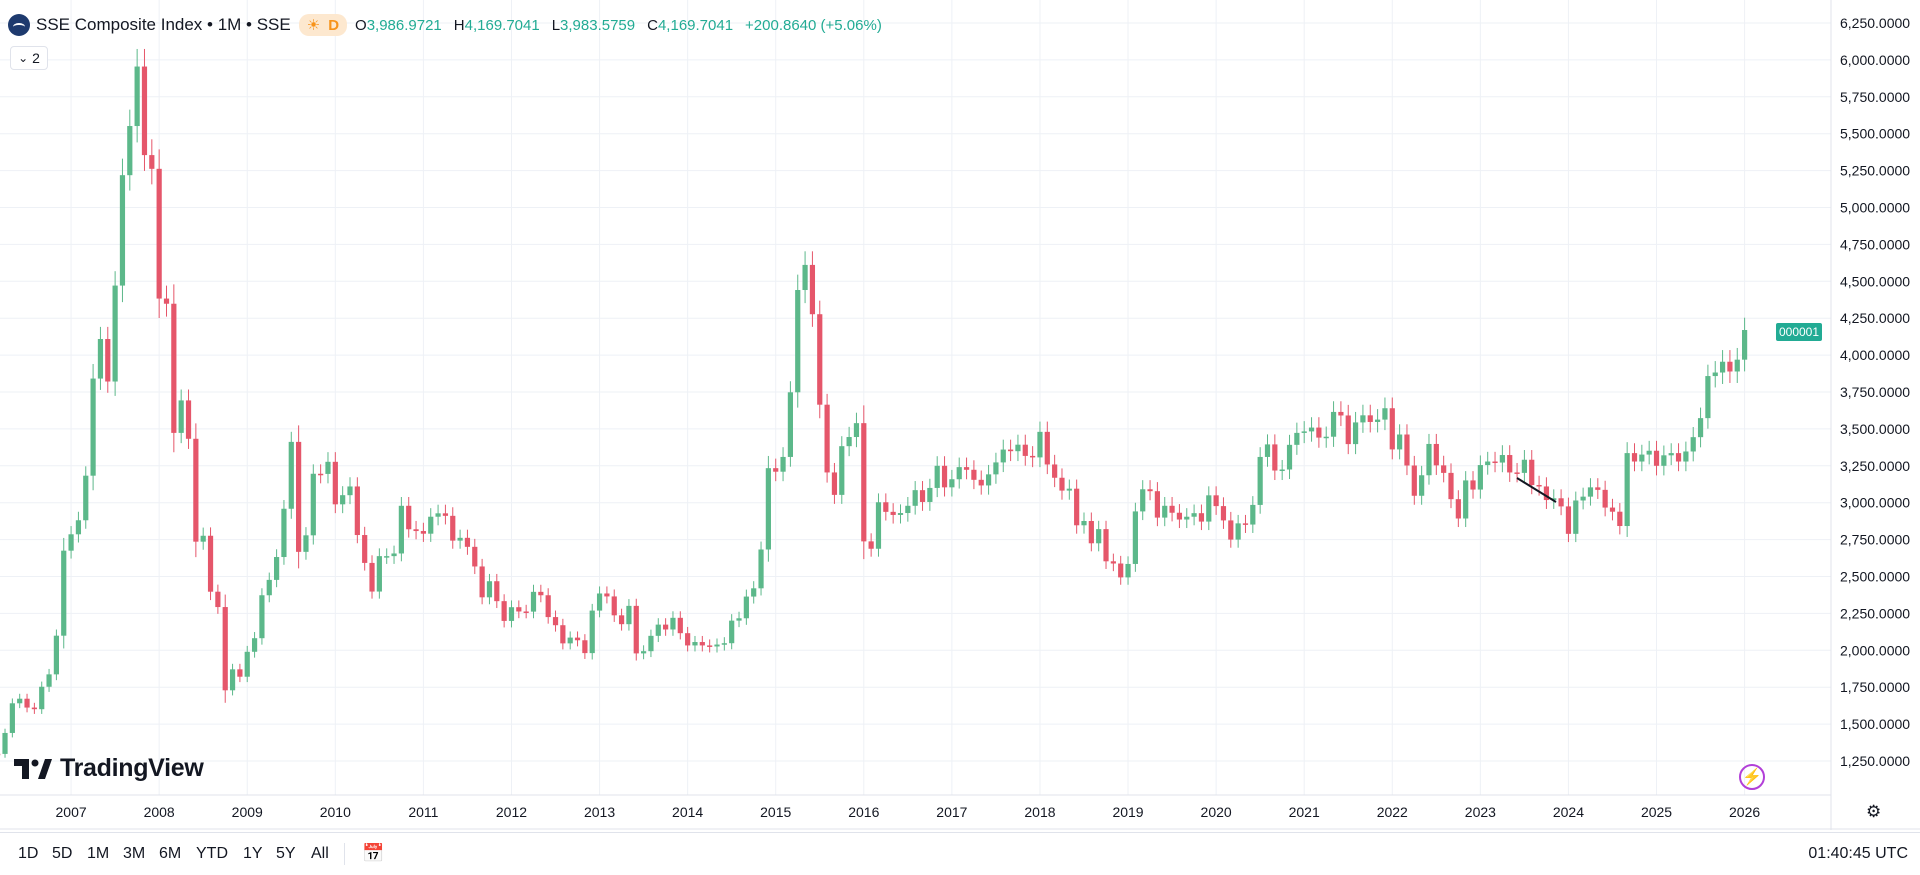 This screenshot has height=875, width=1920. Describe the element at coordinates (373, 853) in the screenshot. I see `calendar-goto-icon: 📅` at that location.